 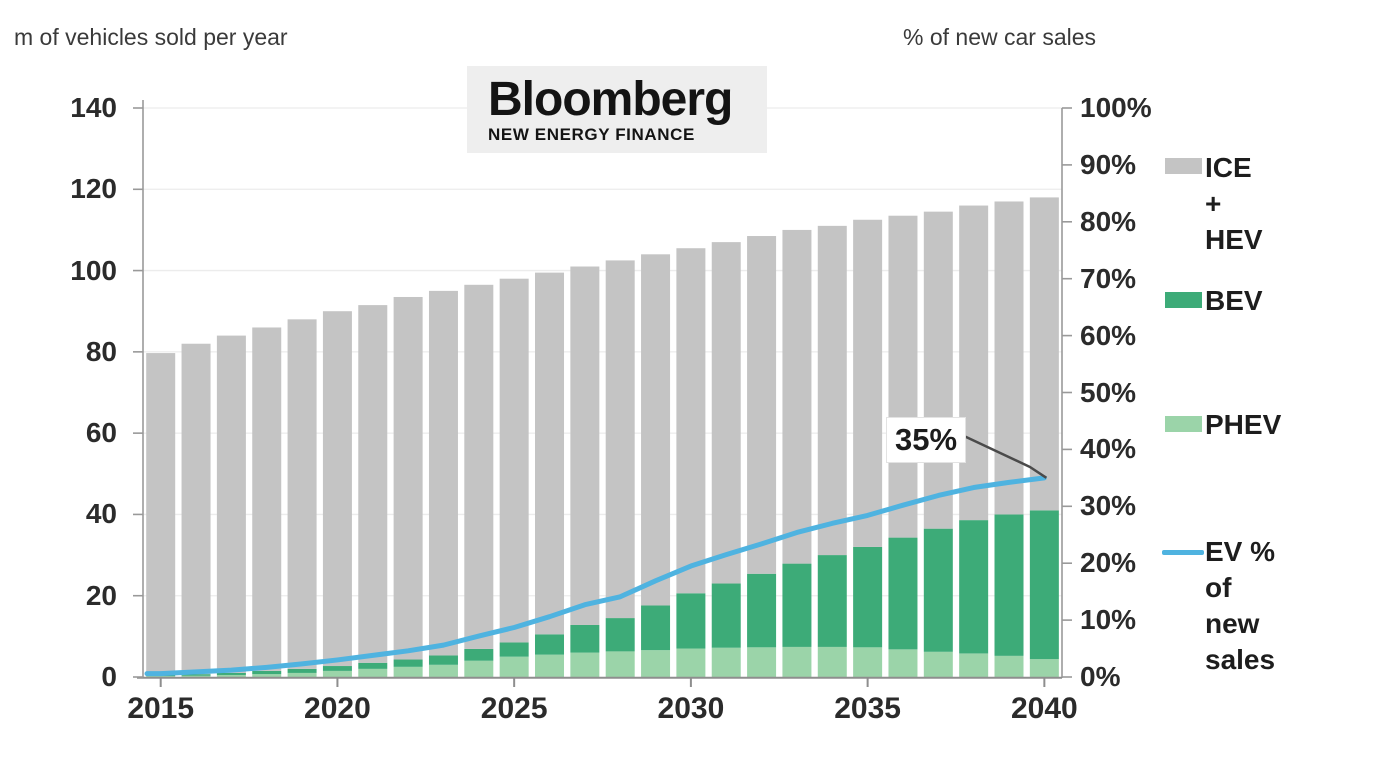 I want to click on bar-2018-ice-hev, so click(x=267, y=499).